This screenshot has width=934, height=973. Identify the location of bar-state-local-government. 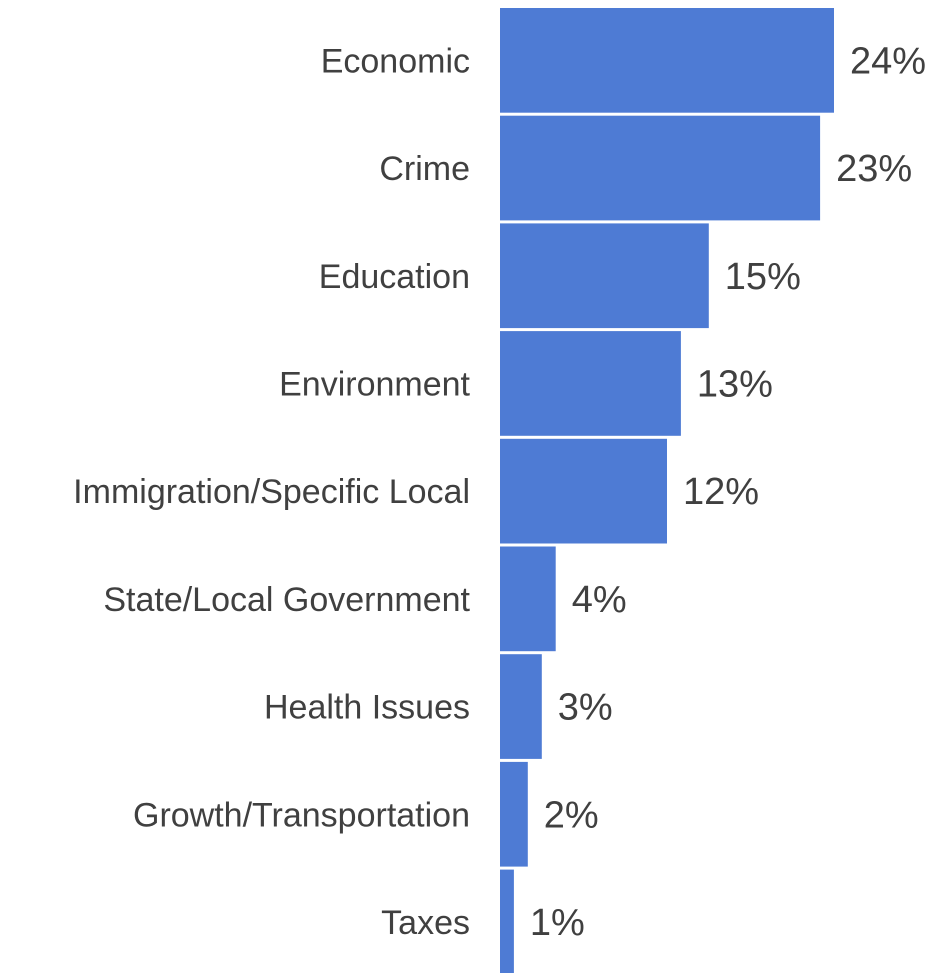
(528, 599).